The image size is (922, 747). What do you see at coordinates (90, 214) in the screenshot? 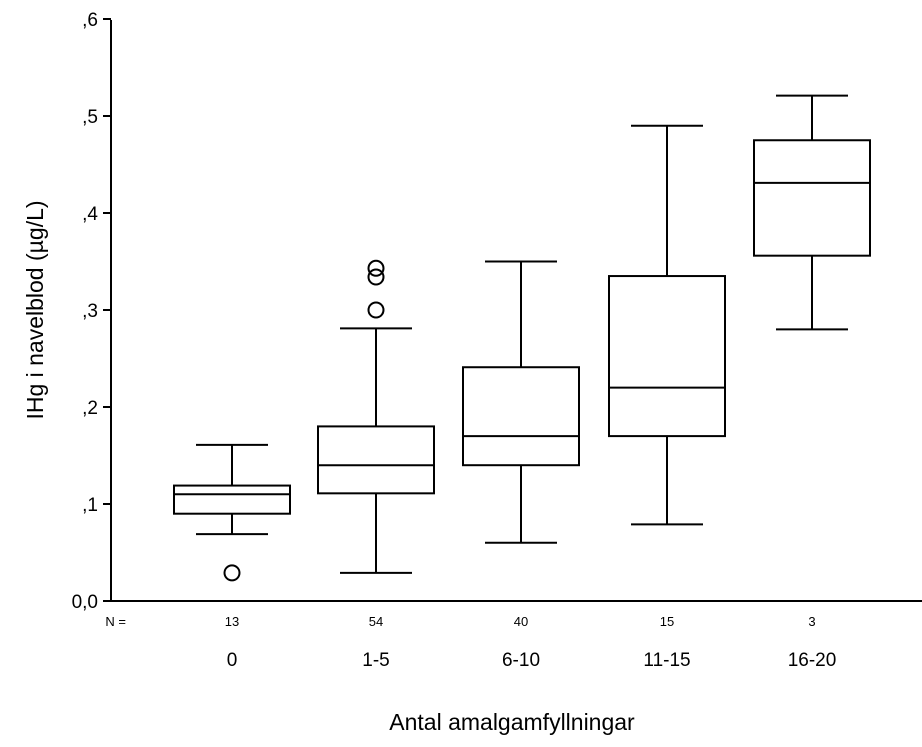
I see `y-tick-label: ,4` at bounding box center [90, 214].